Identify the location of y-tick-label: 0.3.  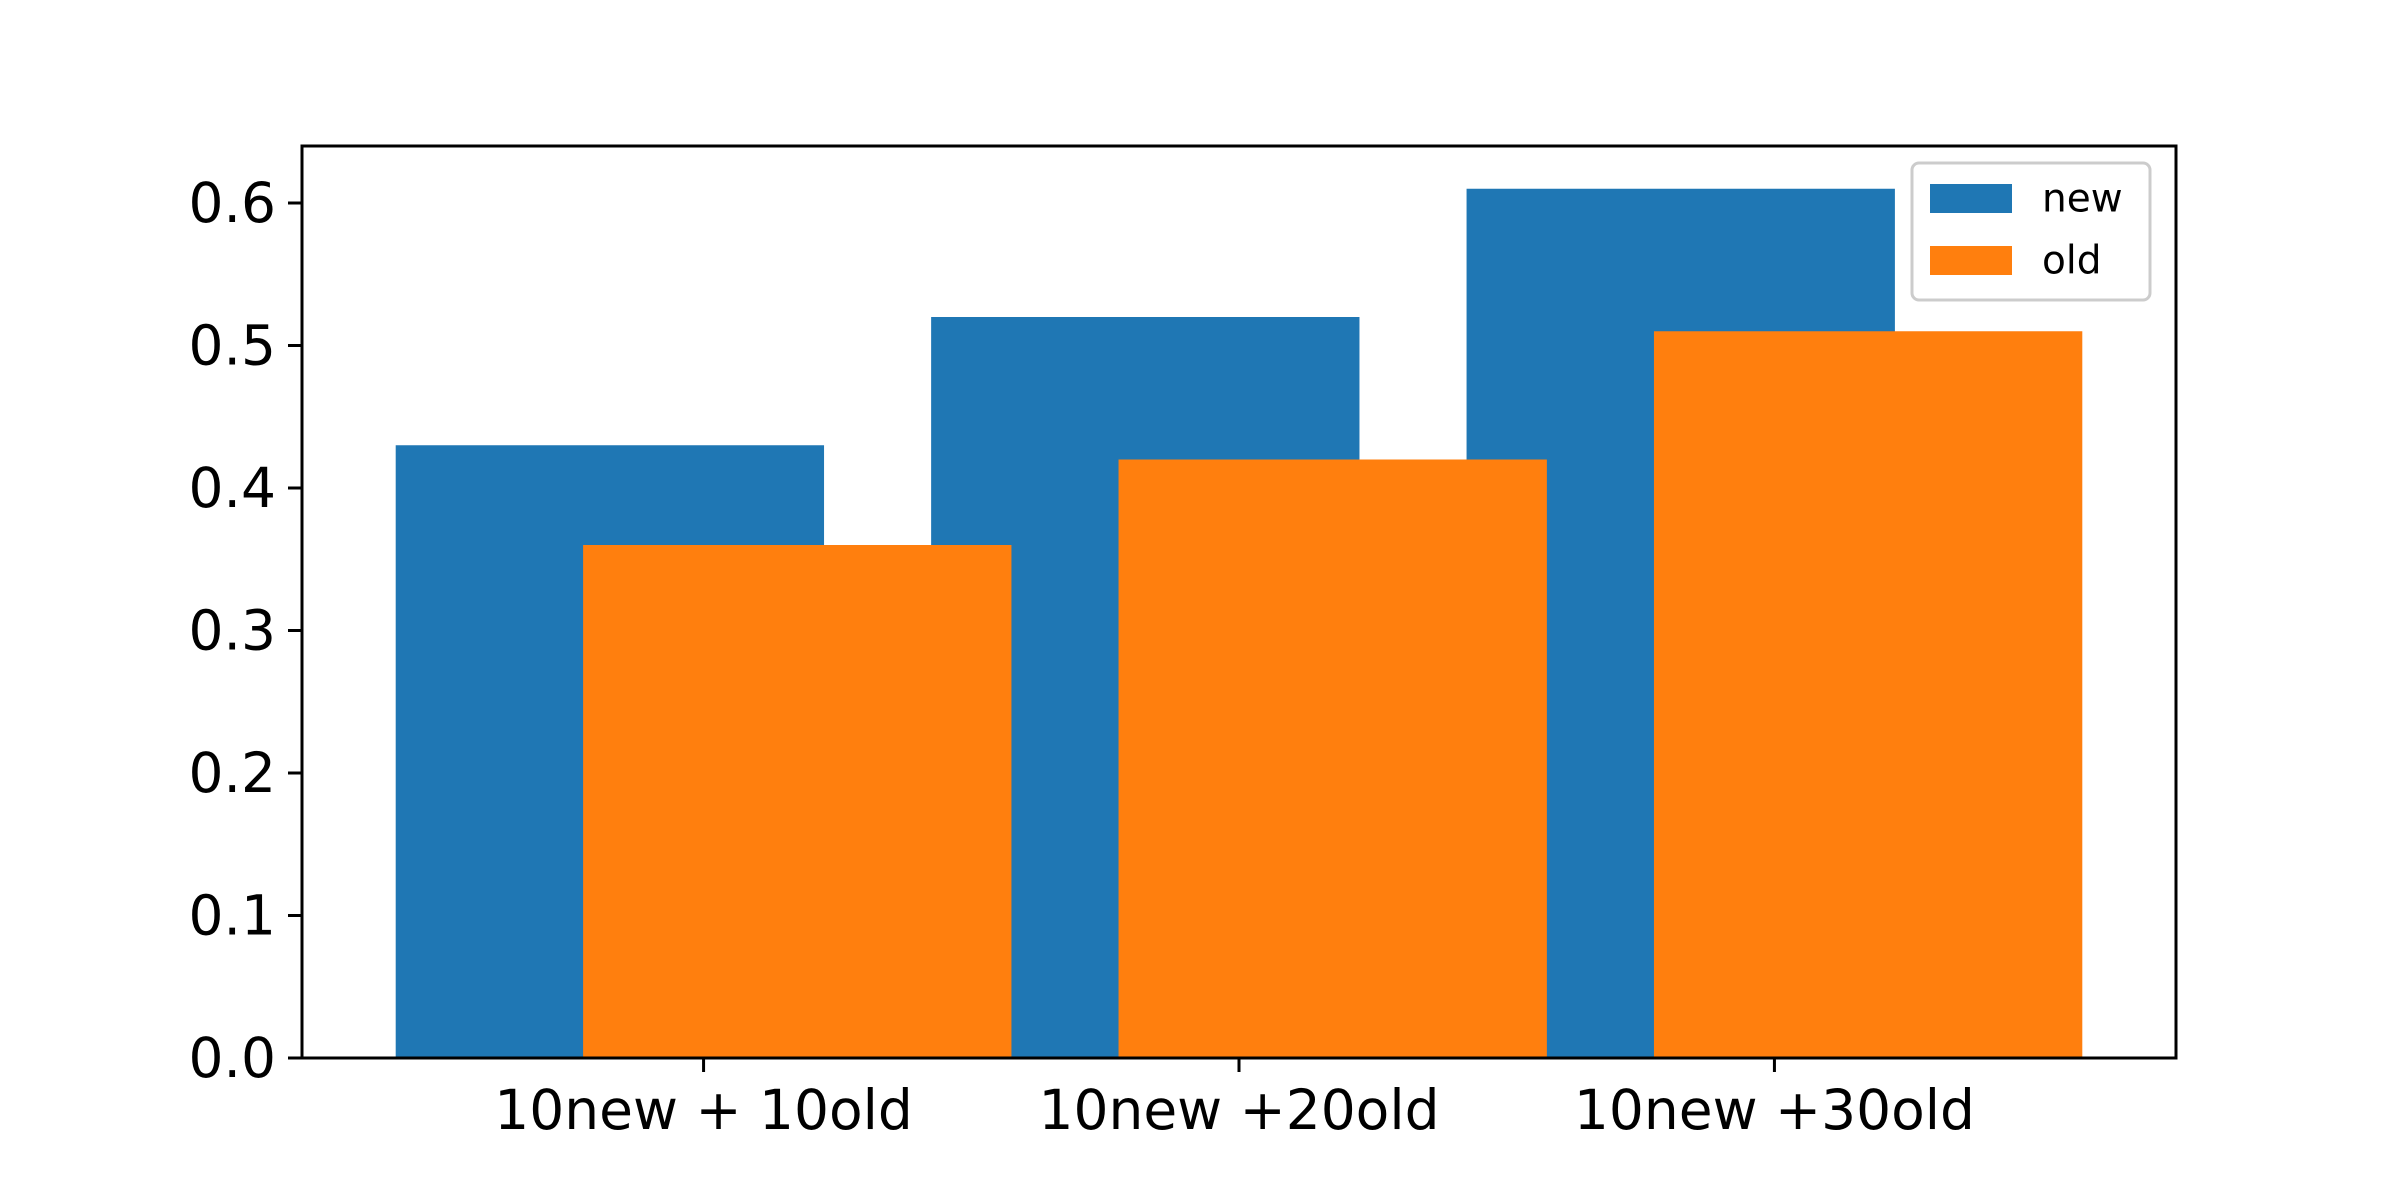
(232, 631).